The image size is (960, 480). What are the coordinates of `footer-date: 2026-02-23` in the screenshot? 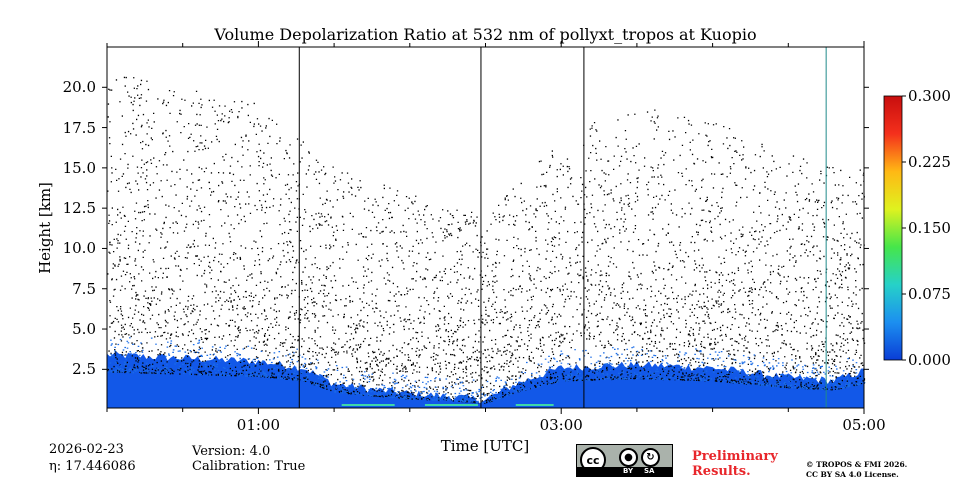 It's located at (86, 449).